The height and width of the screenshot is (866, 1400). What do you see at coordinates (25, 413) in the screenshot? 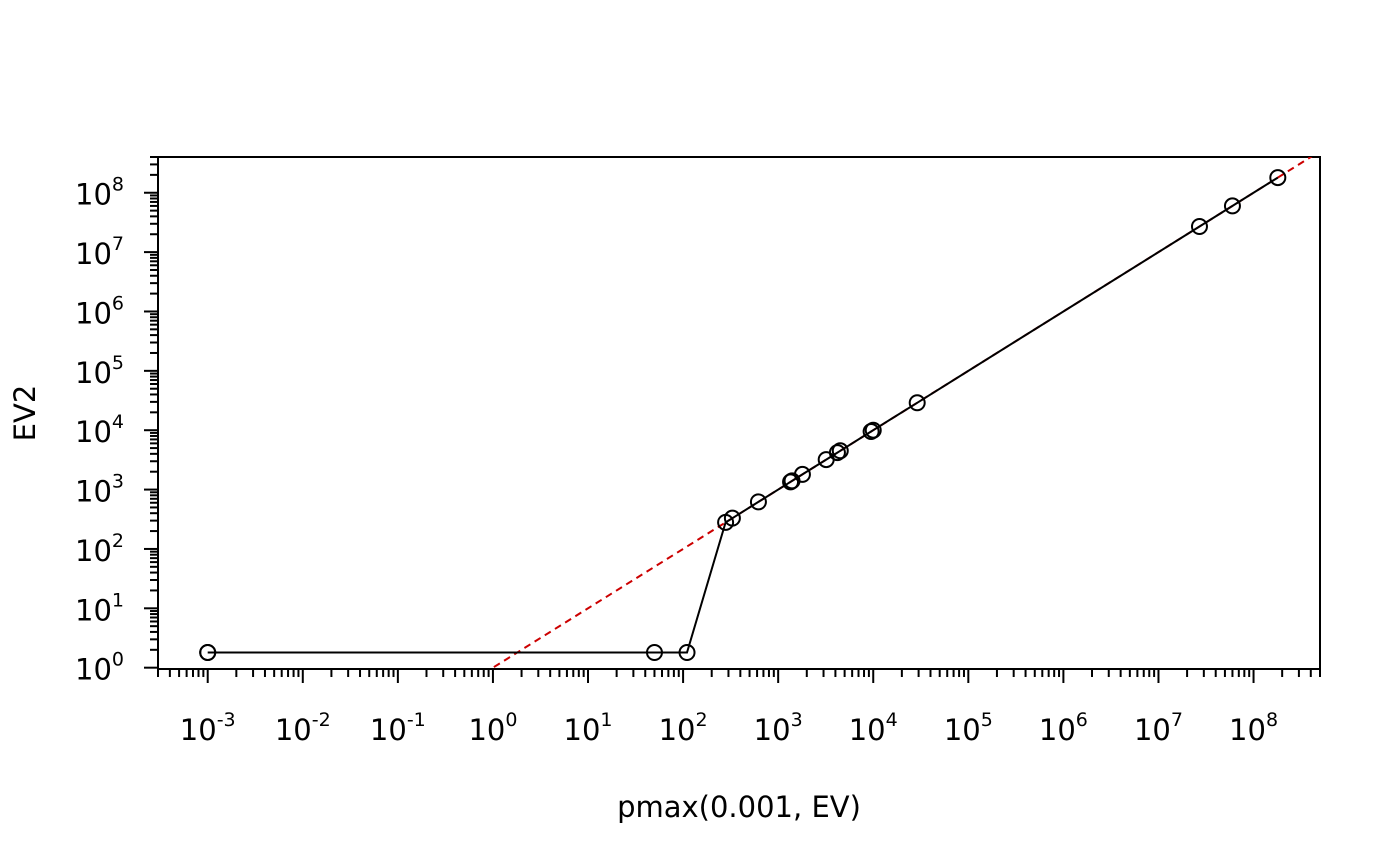
I see `y-axis-title: EV2` at bounding box center [25, 413].